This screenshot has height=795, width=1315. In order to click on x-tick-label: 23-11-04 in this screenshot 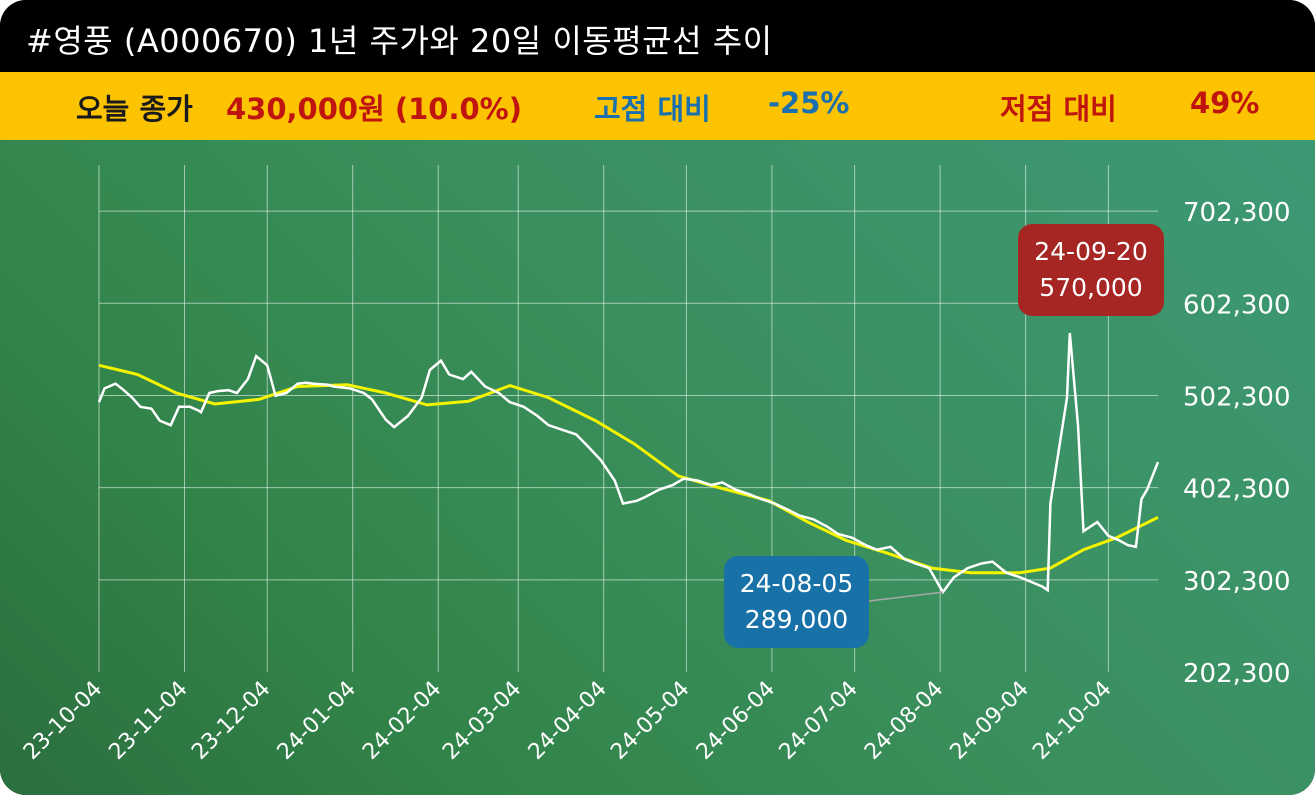, I will do `click(148, 721)`.